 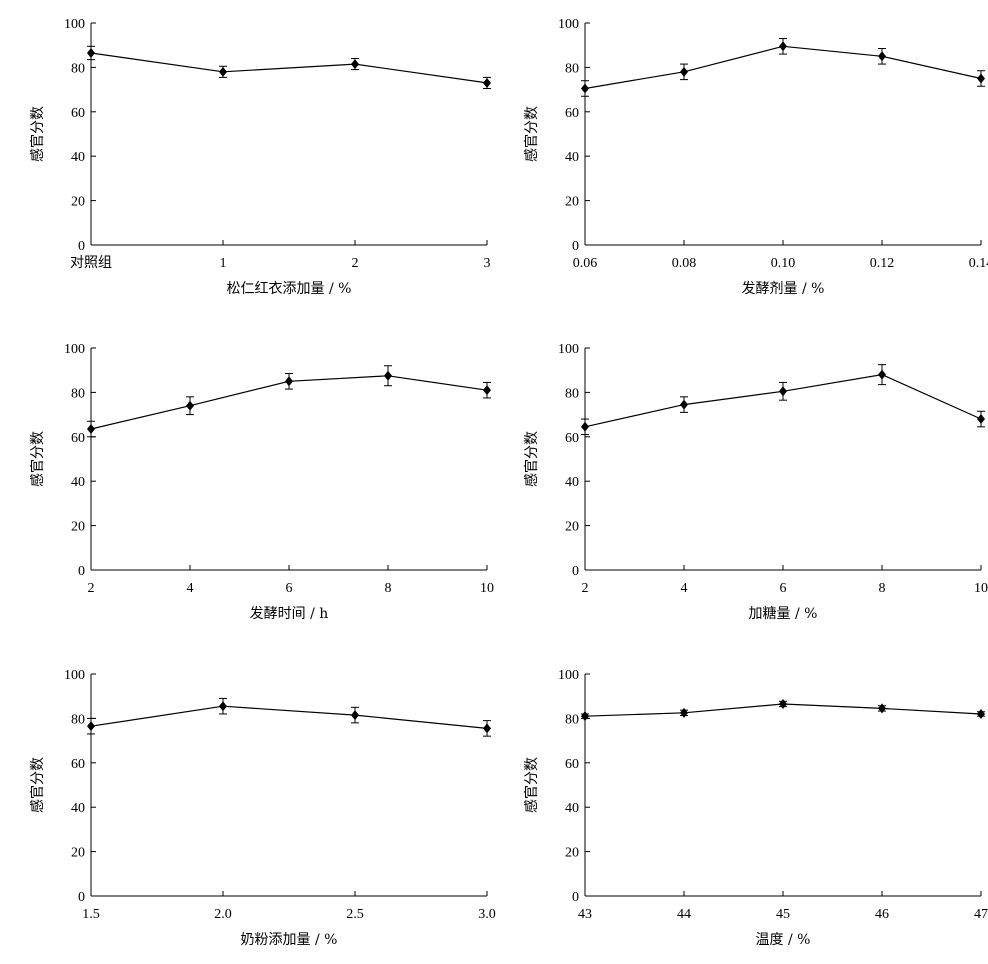 What do you see at coordinates (223, 263) in the screenshot?
I see `x-tick-label: 1` at bounding box center [223, 263].